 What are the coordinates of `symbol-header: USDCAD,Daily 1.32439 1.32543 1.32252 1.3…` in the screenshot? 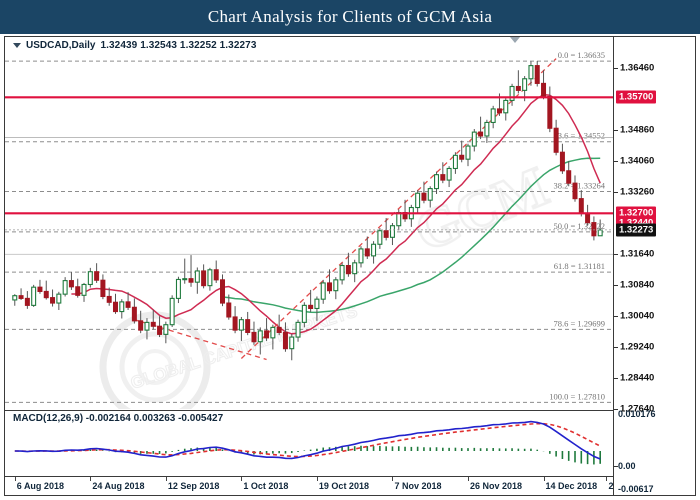 It's located at (135, 45).